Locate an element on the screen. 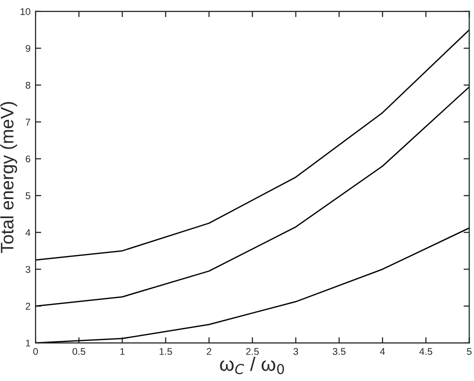 Image resolution: width=474 pixels, height=381 pixels. x-axis-title: ω$_{C}$ / ω$_{0}$ is located at coordinates (252, 365).